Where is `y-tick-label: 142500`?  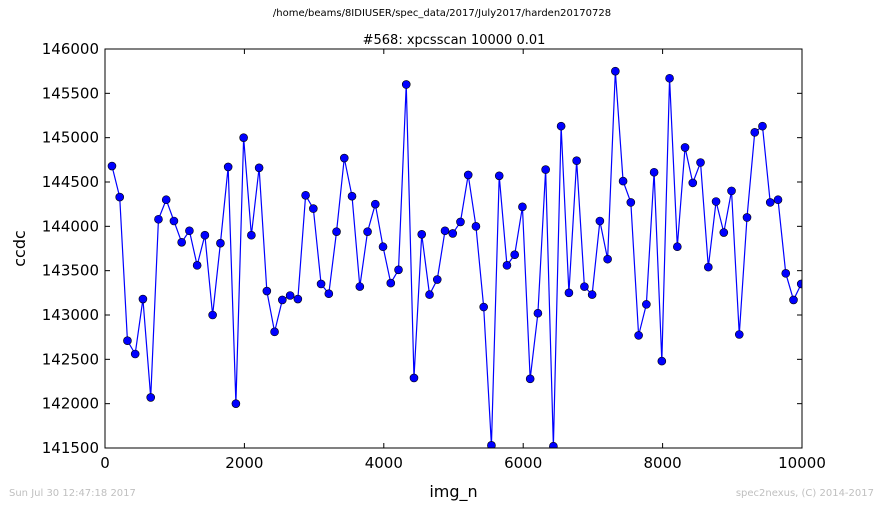
y-tick-label: 142500 is located at coordinates (70, 359).